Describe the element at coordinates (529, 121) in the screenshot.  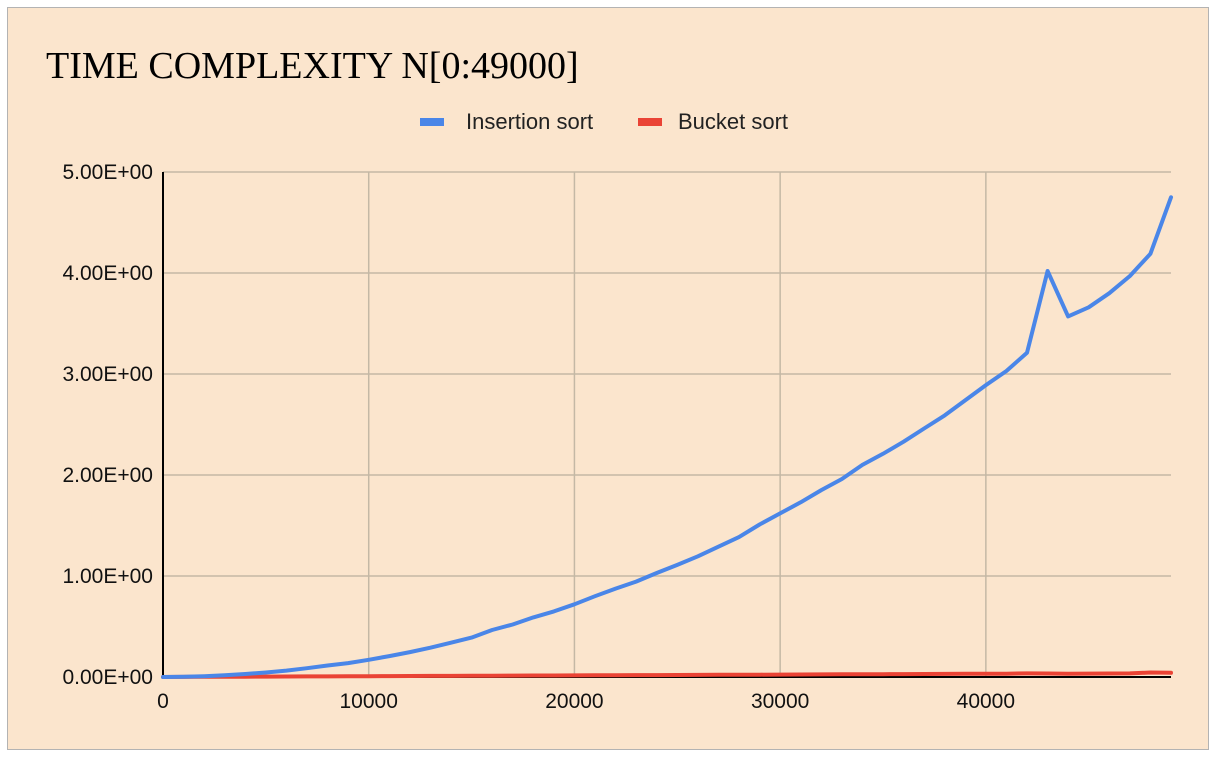
I see `legend-label-insertion-sort: Insertion sort` at that location.